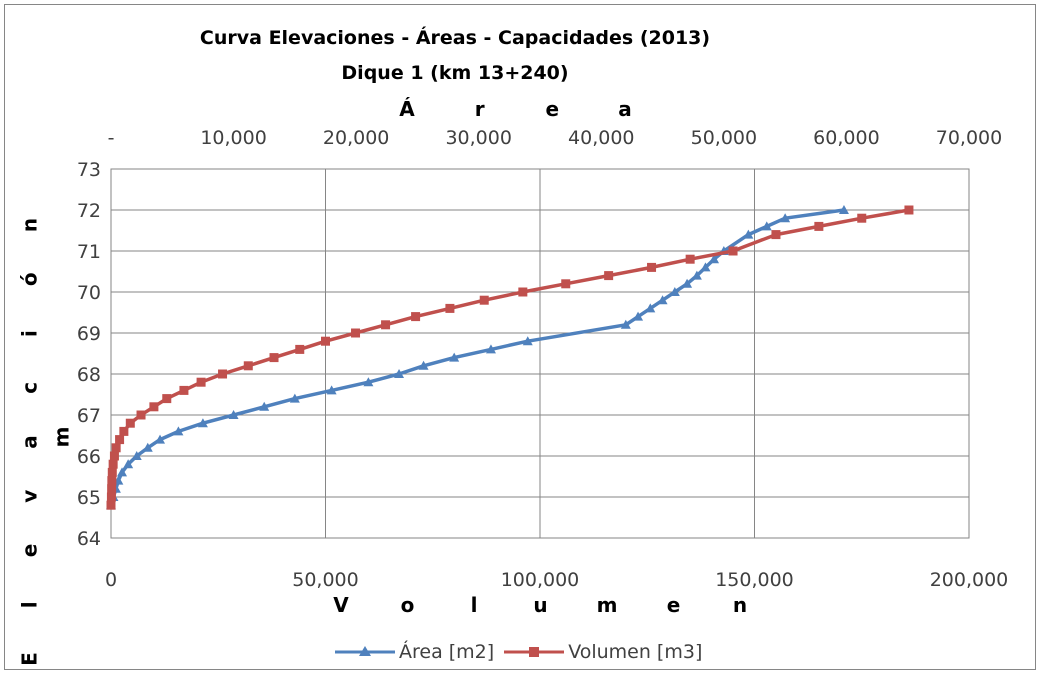  I want to click on legend-item-volumen: Volumen [m3], so click(603, 652).